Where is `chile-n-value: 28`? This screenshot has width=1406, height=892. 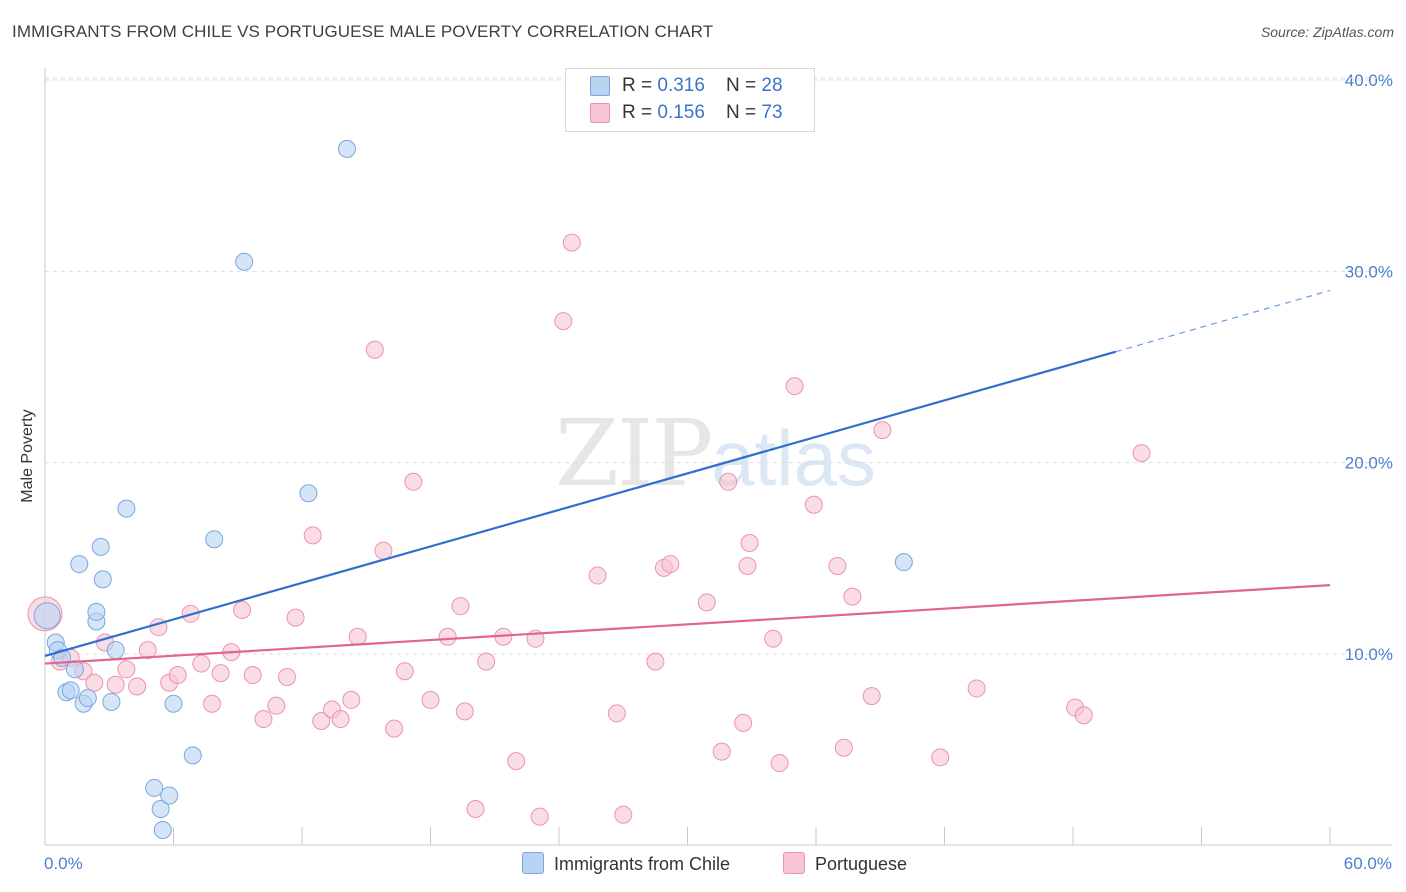
chile-n-value: 28 is located at coordinates (772, 85).